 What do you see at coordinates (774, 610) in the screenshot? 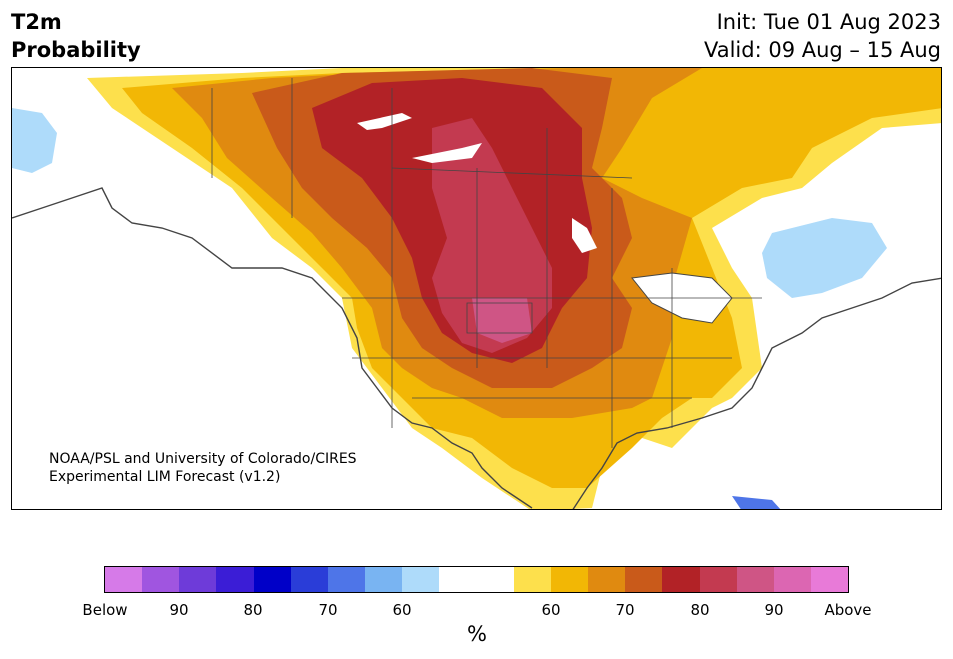
I see `colorbar-label-90-above: 90` at bounding box center [774, 610].